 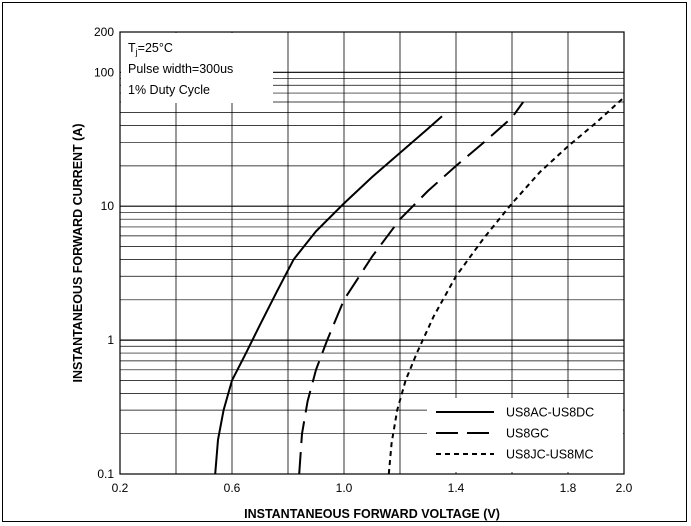 What do you see at coordinates (110, 340) in the screenshot?
I see `y-tick-label: 1` at bounding box center [110, 340].